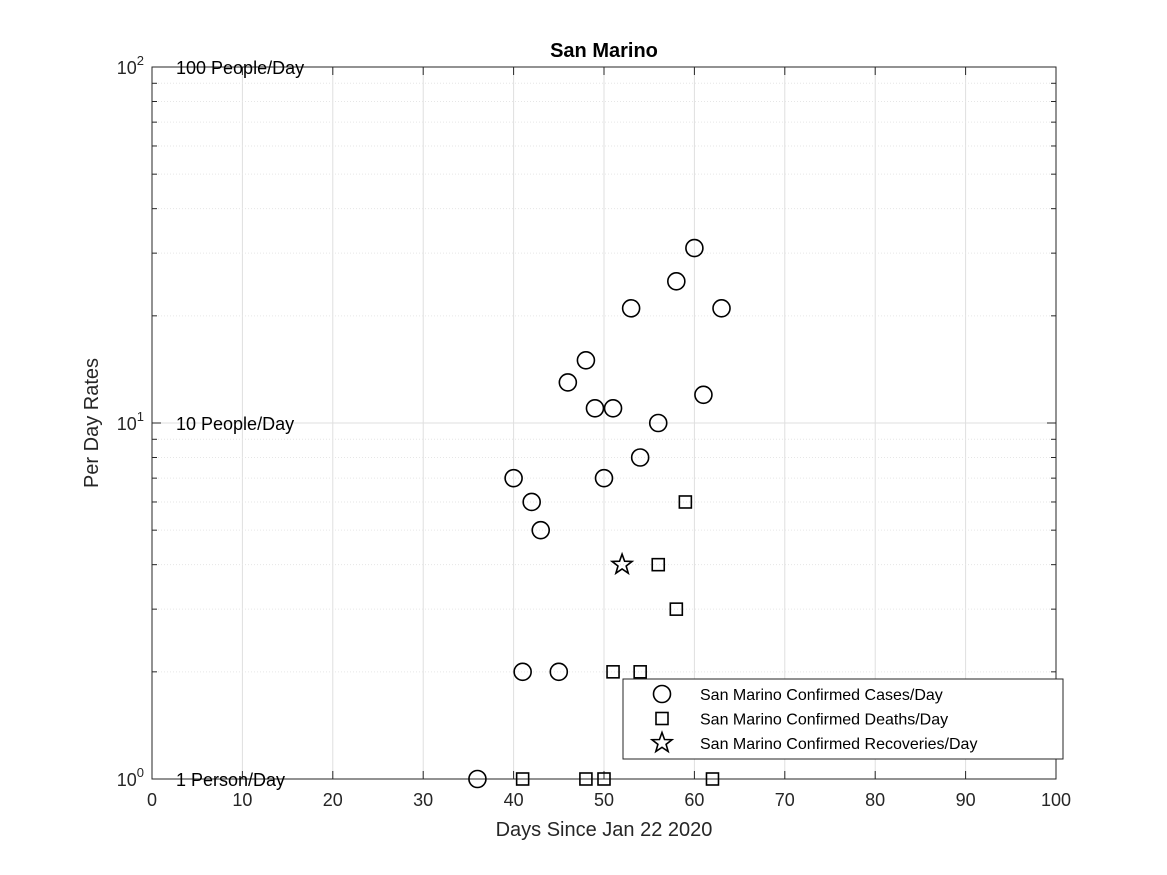  I want to click on reference-labels: 100 People/Day 10 People/Day 1 Person/Day, so click(240, 424).